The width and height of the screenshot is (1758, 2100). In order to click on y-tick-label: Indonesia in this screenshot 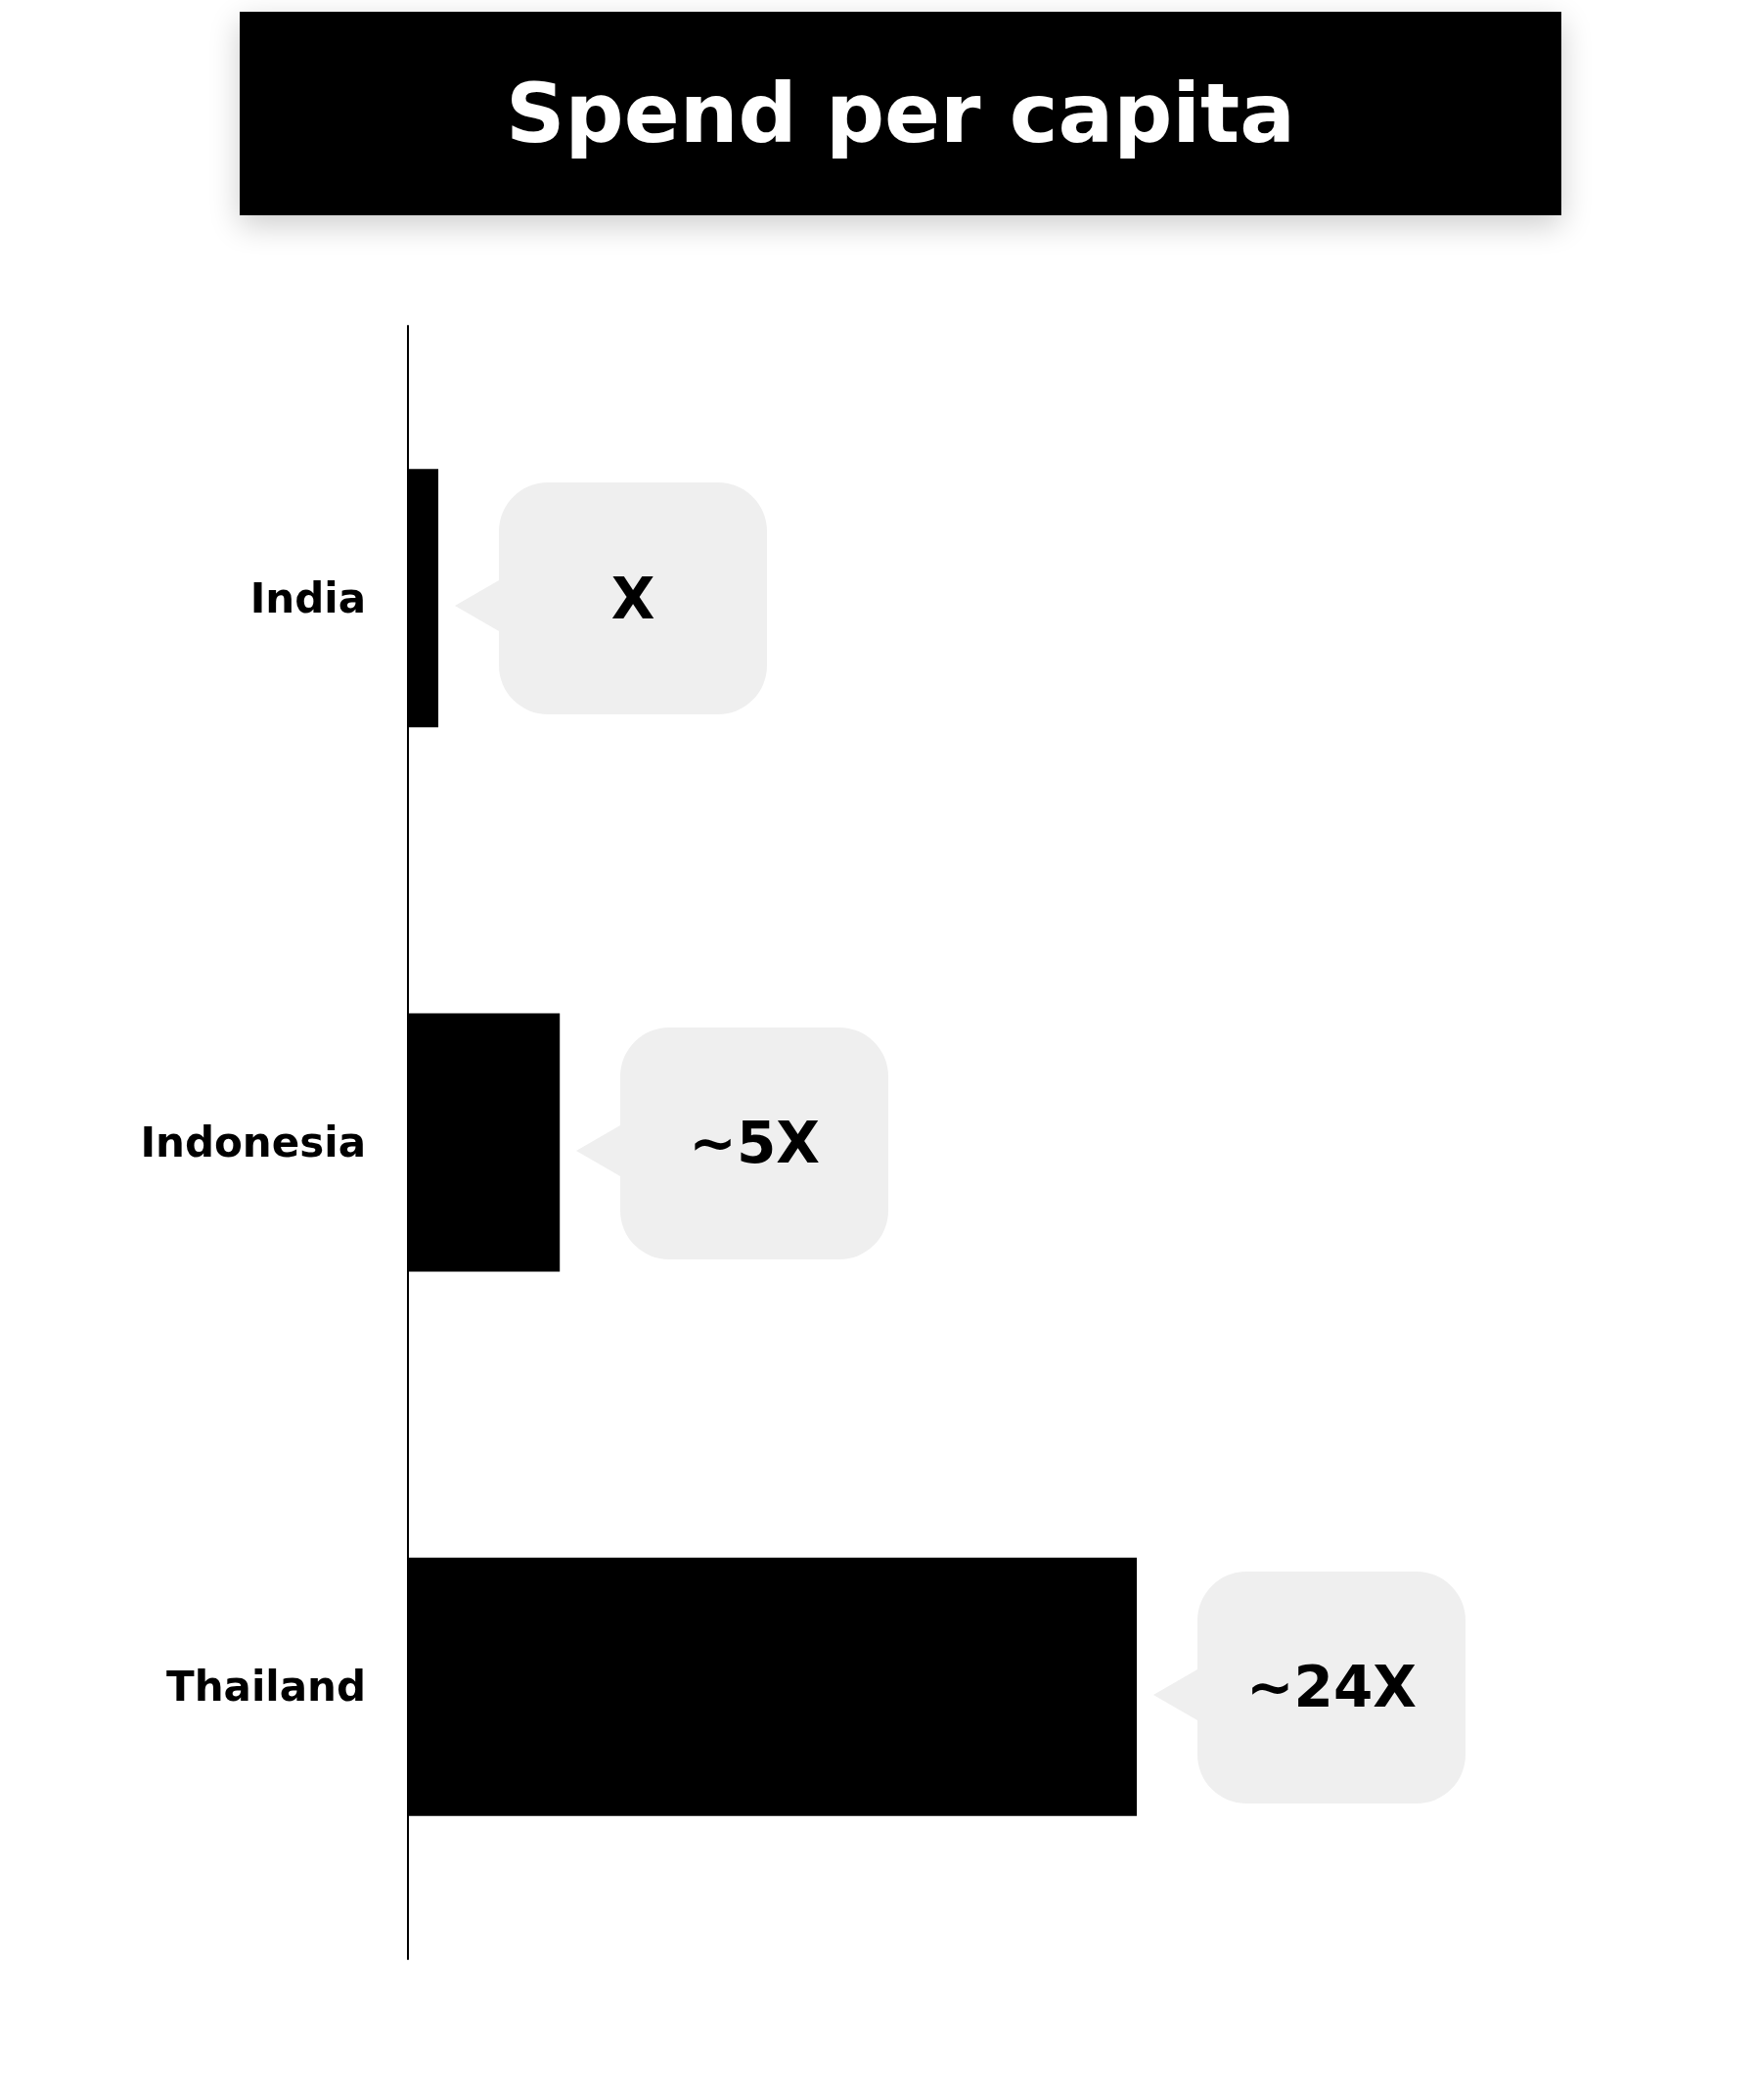, I will do `click(253, 1142)`.